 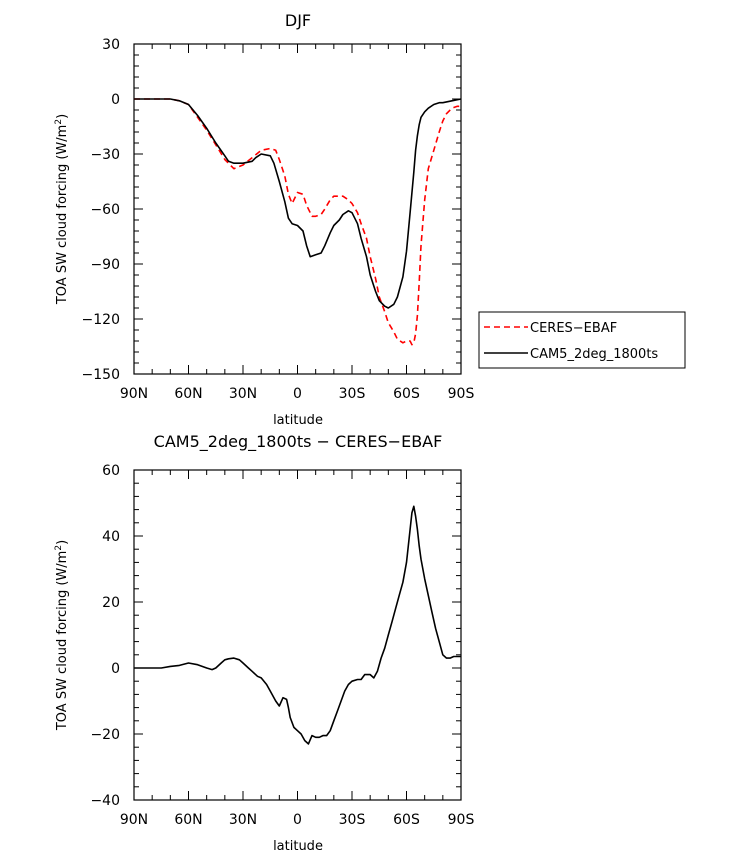 What do you see at coordinates (111, 471) in the screenshot?
I see `y-tick-label: 60` at bounding box center [111, 471].